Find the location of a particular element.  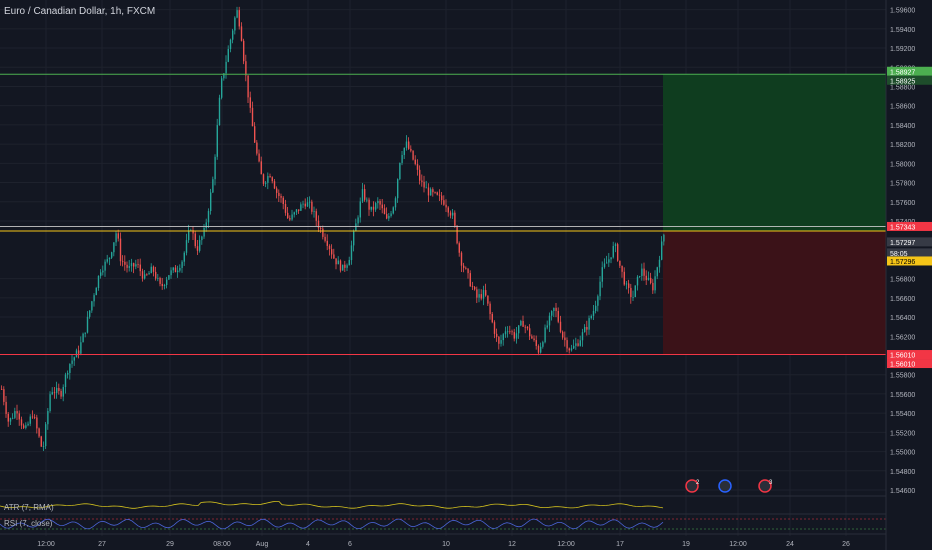

event-marker-icon is located at coordinates (692, 486).